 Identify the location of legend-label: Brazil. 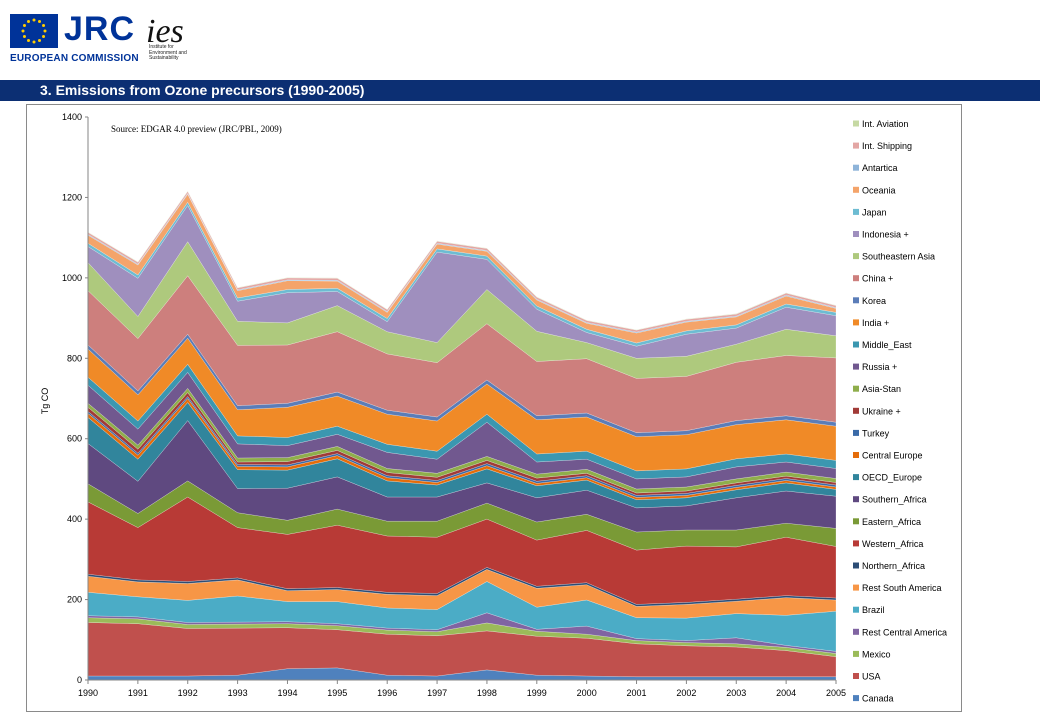
(873, 610).